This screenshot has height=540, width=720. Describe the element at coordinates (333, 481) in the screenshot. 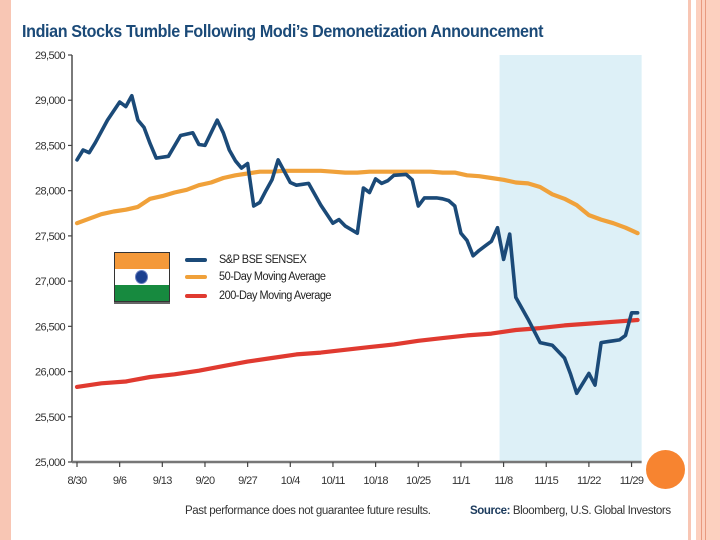

I see `x-tick-label: 10/11` at that location.